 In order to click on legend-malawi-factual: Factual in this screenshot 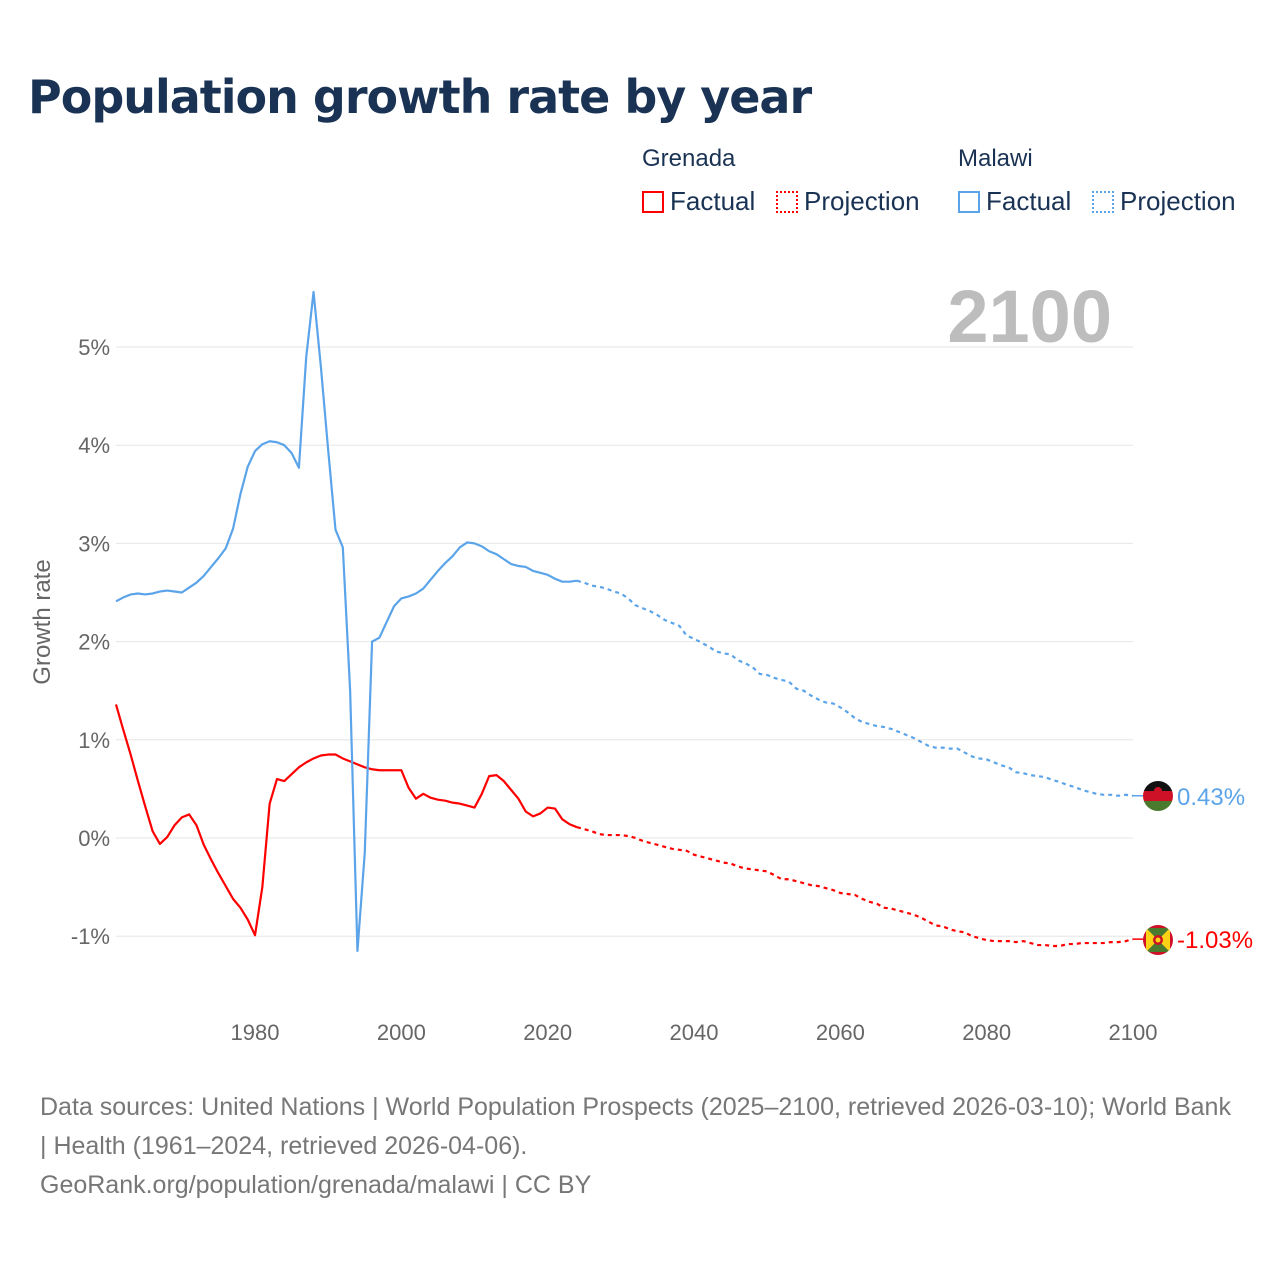, I will do `click(1014, 201)`.